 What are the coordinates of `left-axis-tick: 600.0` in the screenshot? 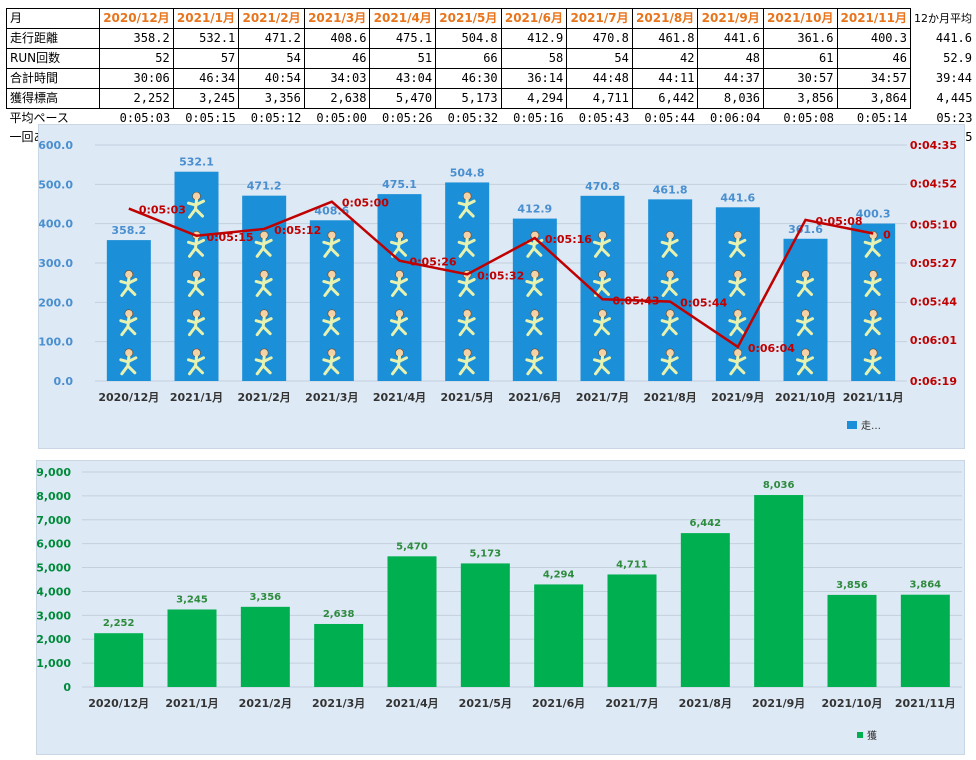 It's located at (56, 145).